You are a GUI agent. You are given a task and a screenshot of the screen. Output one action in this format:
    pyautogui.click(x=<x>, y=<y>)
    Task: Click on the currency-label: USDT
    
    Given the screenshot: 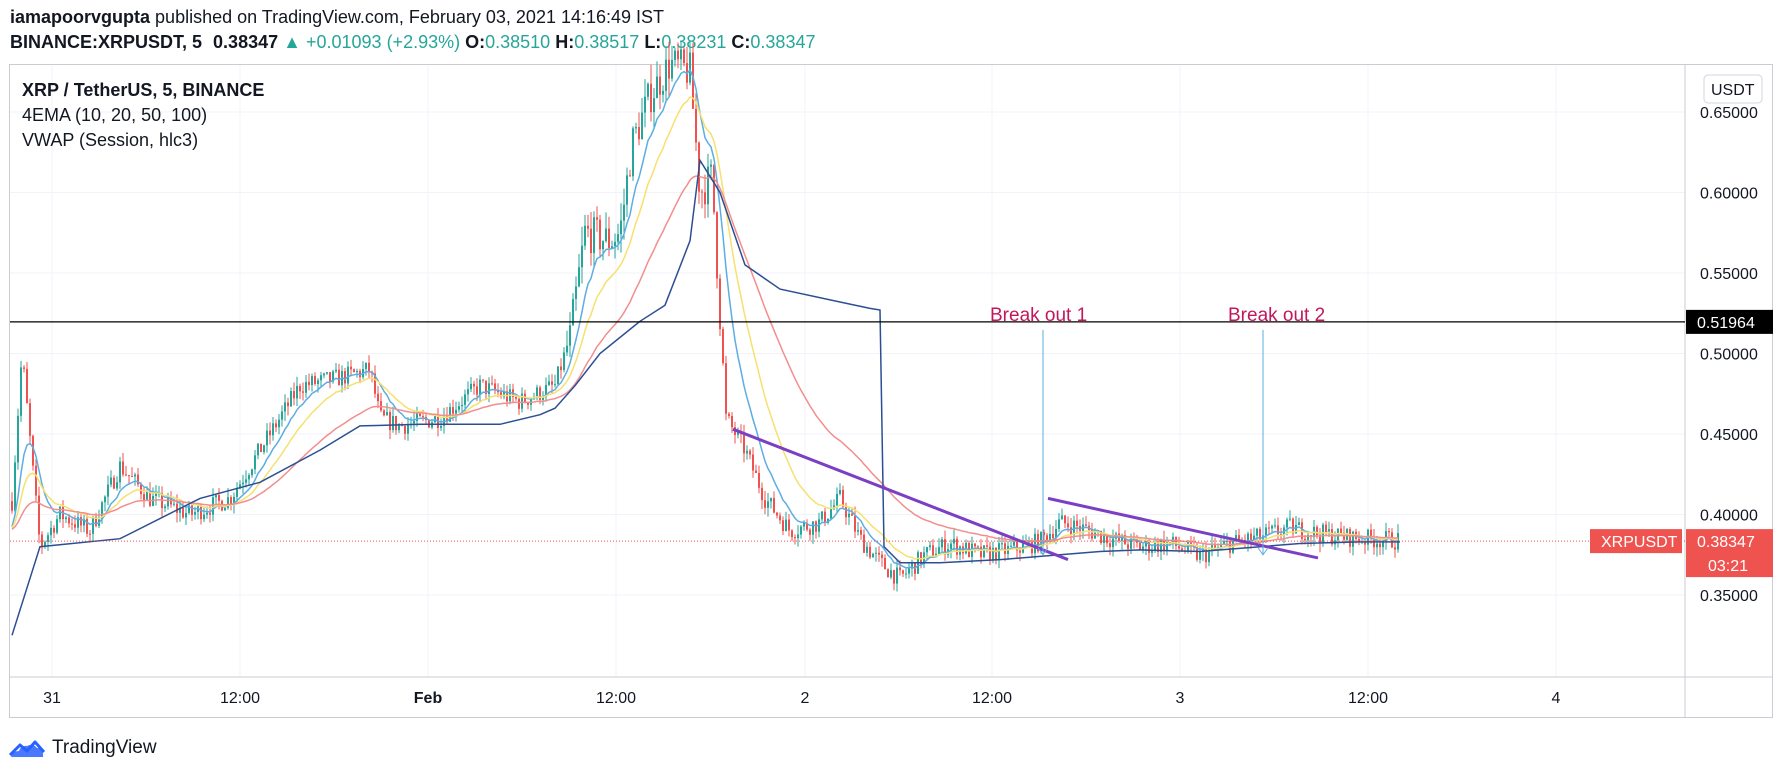 What is the action you would take?
    pyautogui.click(x=1733, y=90)
    